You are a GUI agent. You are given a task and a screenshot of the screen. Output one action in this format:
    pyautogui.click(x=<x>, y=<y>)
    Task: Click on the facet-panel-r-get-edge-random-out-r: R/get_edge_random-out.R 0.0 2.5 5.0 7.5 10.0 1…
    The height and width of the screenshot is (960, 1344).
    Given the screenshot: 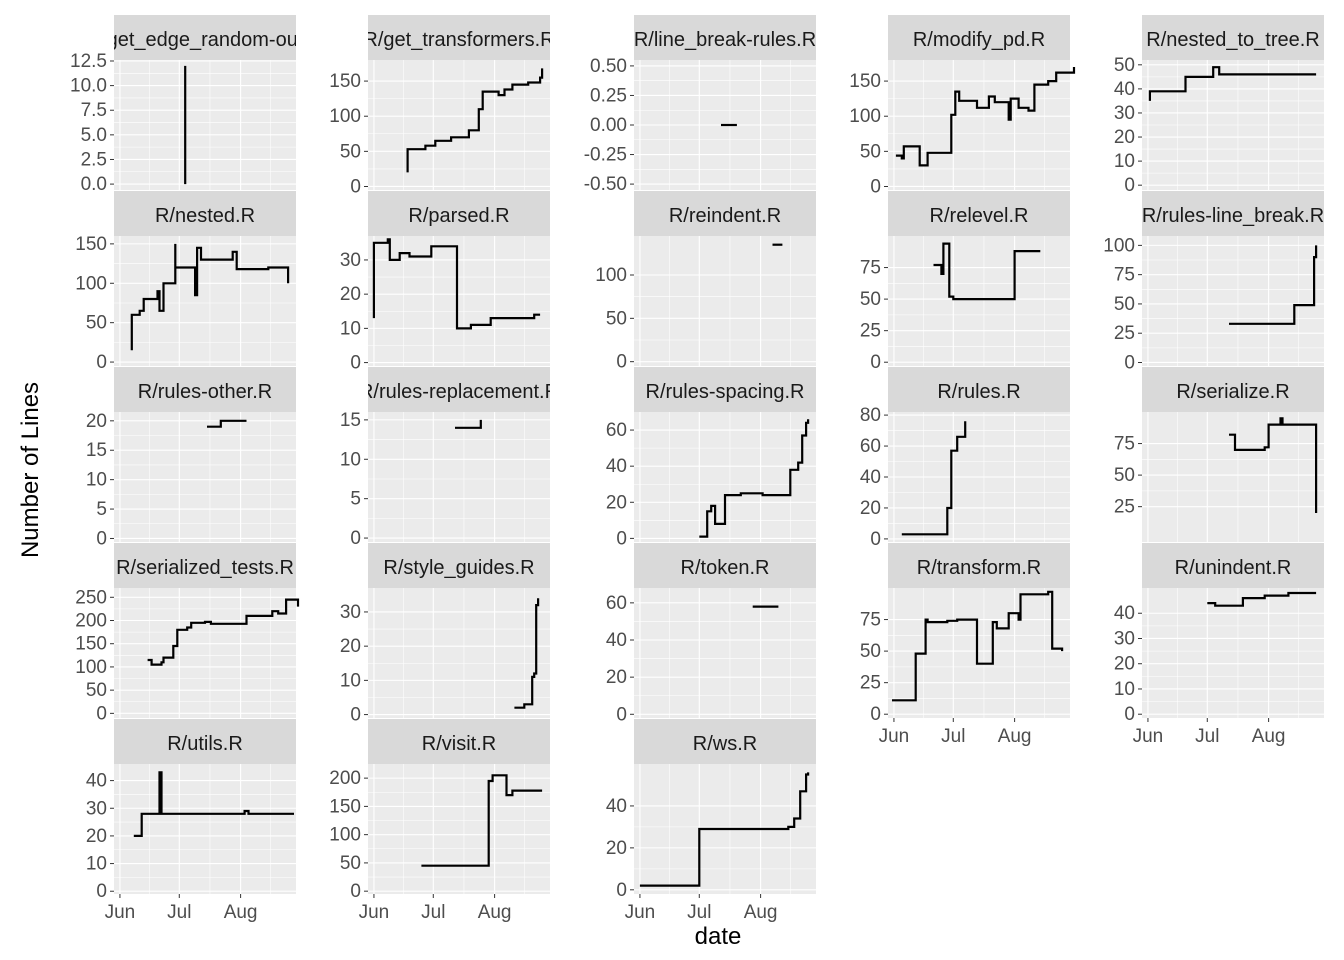 What is the action you would take?
    pyautogui.click(x=197, y=105)
    